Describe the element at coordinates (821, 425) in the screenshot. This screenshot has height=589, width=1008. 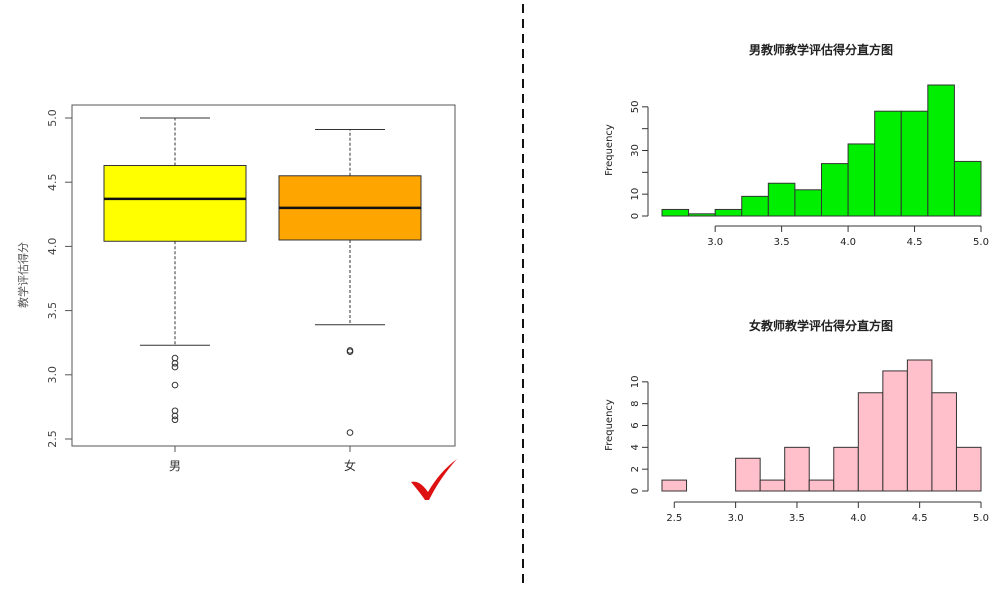
I see `female-histogram-bars` at that location.